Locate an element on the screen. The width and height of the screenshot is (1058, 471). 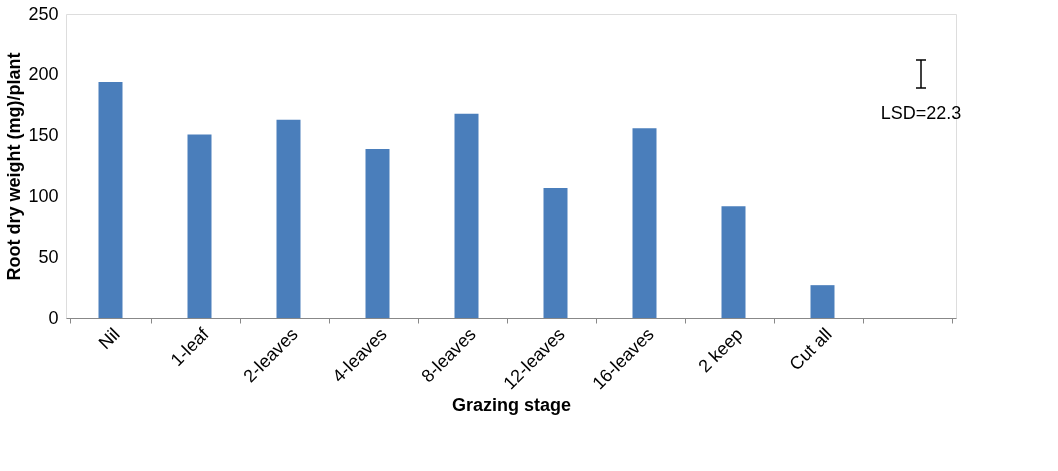
annotation: LSD=22.3 is located at coordinates (921, 113).